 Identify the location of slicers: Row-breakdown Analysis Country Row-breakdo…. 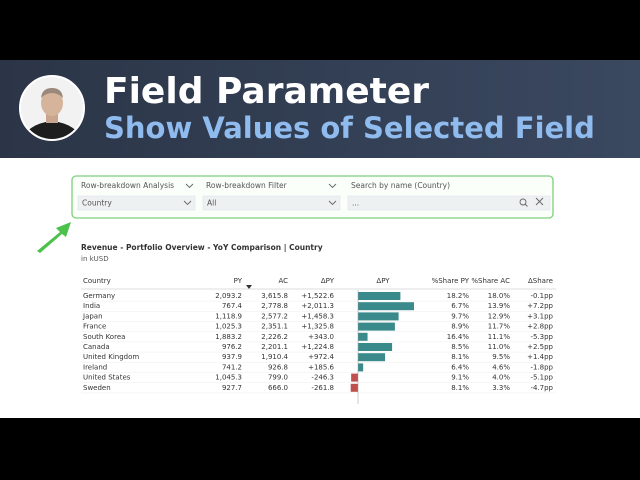
(314, 196).